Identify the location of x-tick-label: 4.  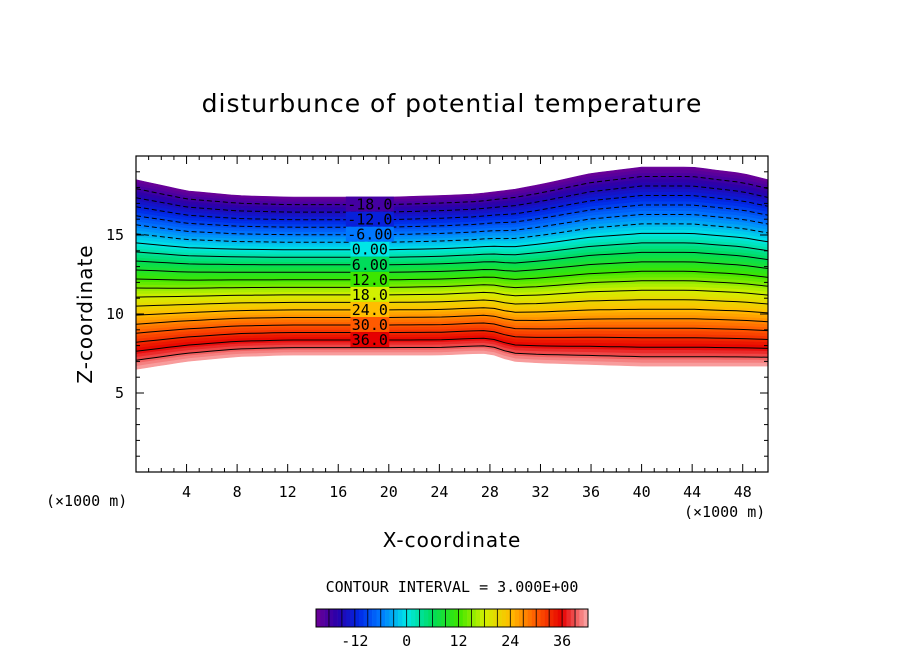
(186, 492).